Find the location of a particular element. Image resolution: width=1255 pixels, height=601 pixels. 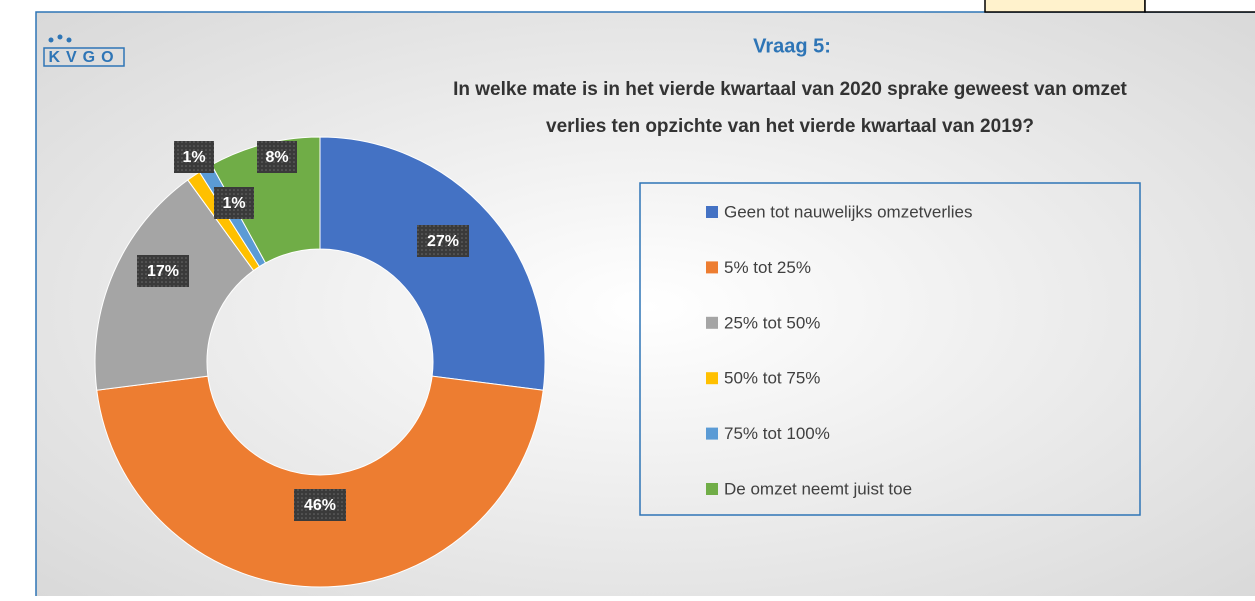

legend-label: De omzet neemt juist toe is located at coordinates (818, 488).